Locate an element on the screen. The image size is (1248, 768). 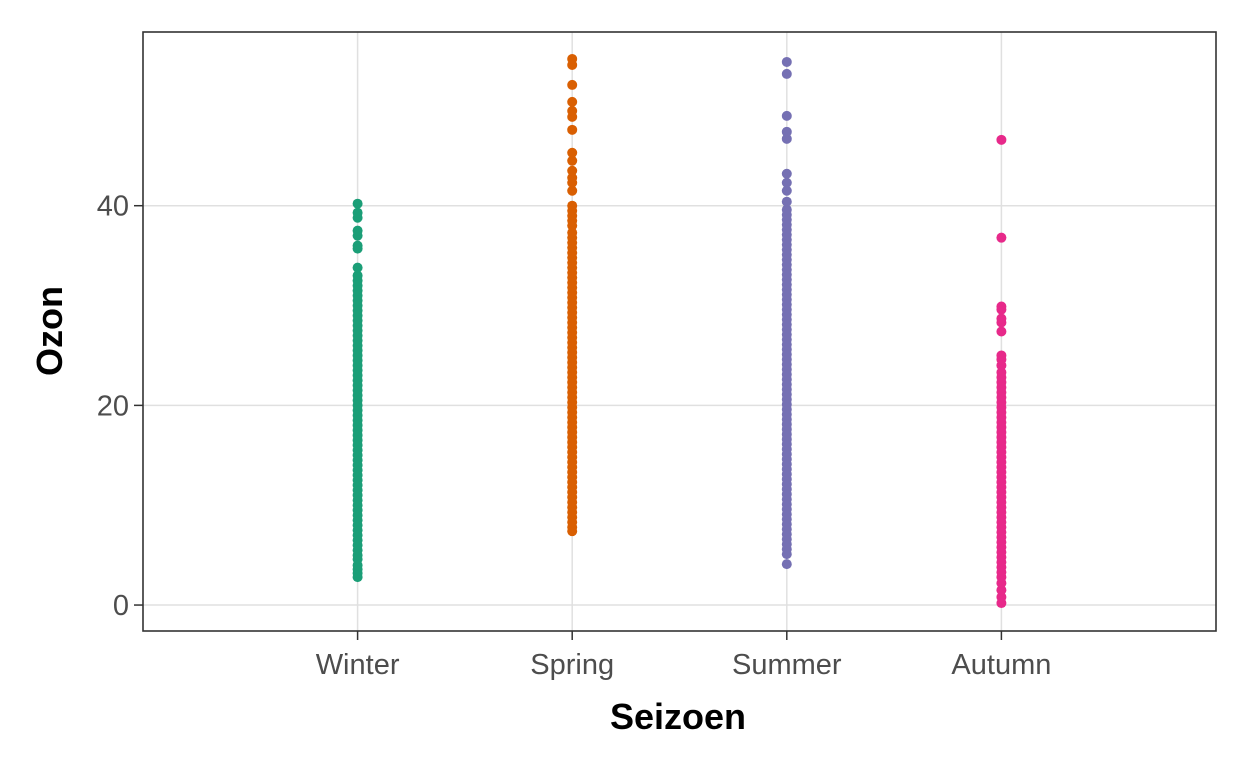
y-tick-label-0: 0 is located at coordinates (121, 606).